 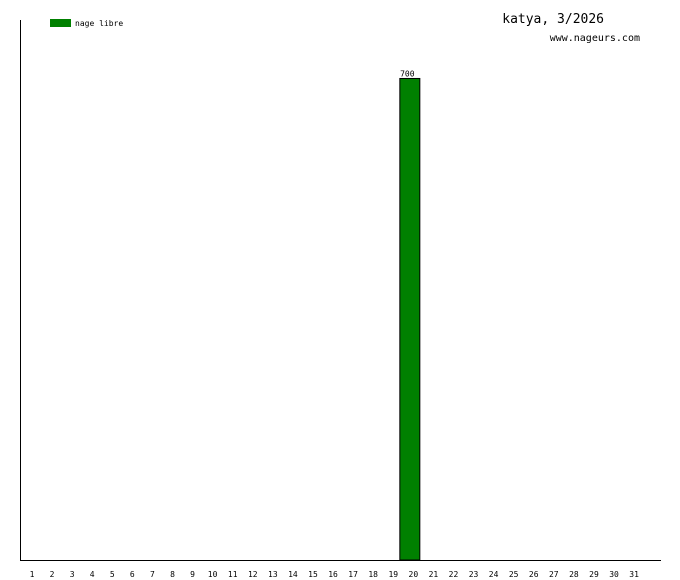 What do you see at coordinates (454, 574) in the screenshot?
I see `x-tick-label: 22` at bounding box center [454, 574].